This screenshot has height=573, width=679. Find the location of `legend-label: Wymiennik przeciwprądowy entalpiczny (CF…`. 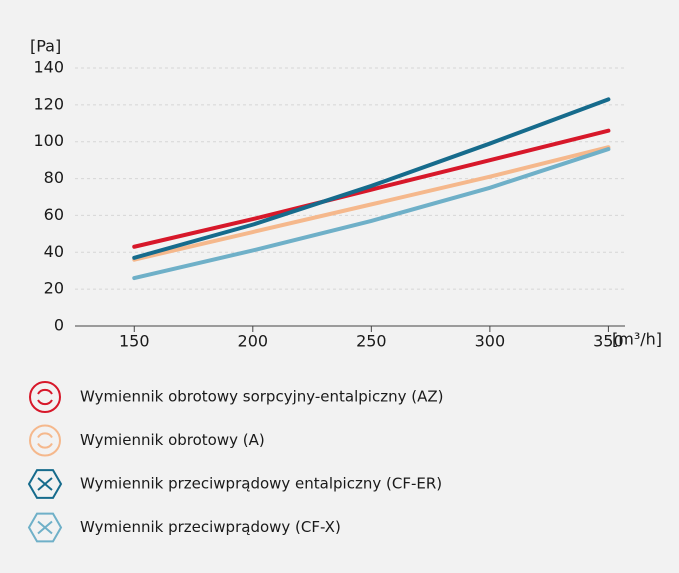

legend-label: Wymiennik przeciwprądowy entalpiczny (CF… is located at coordinates (261, 484).